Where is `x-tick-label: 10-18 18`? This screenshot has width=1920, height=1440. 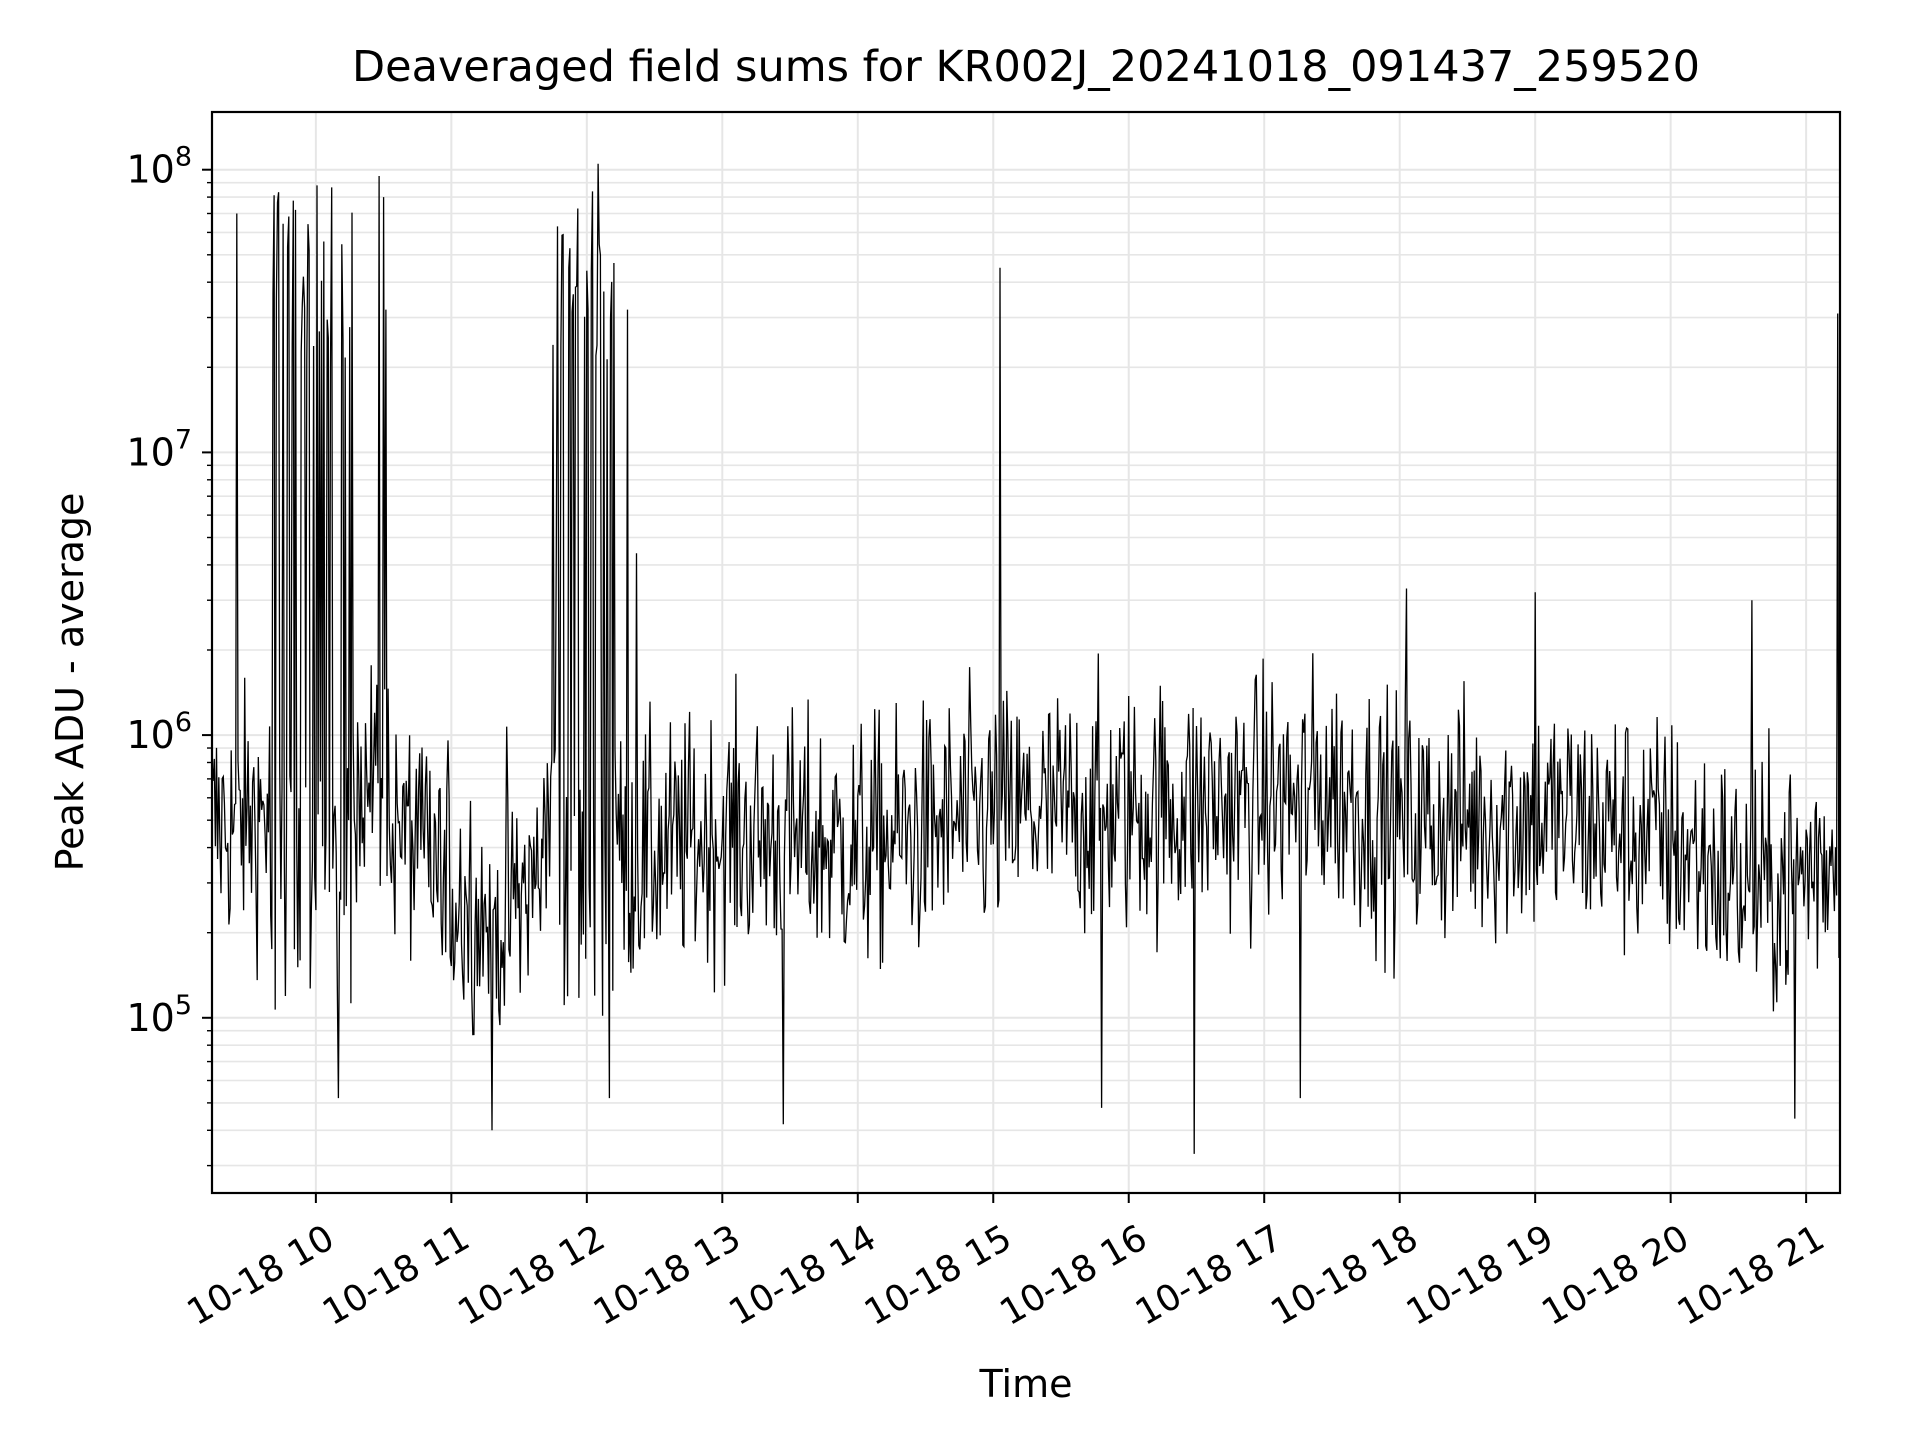 x-tick-label: 10-18 18 is located at coordinates (1344, 1275).